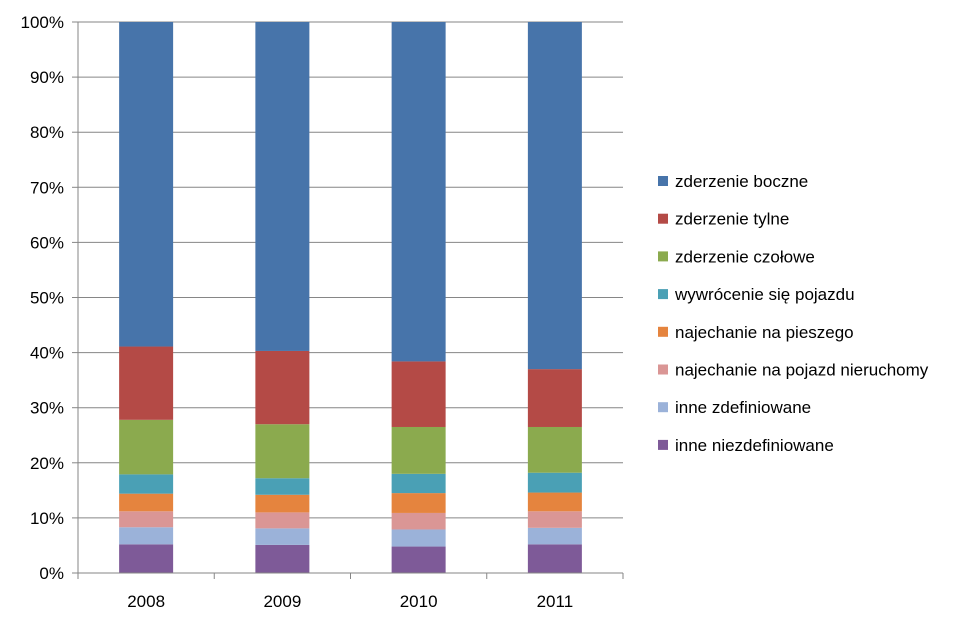 The width and height of the screenshot is (978, 625). Describe the element at coordinates (47, 77) in the screenshot. I see `y-tick-label: 90%` at that location.